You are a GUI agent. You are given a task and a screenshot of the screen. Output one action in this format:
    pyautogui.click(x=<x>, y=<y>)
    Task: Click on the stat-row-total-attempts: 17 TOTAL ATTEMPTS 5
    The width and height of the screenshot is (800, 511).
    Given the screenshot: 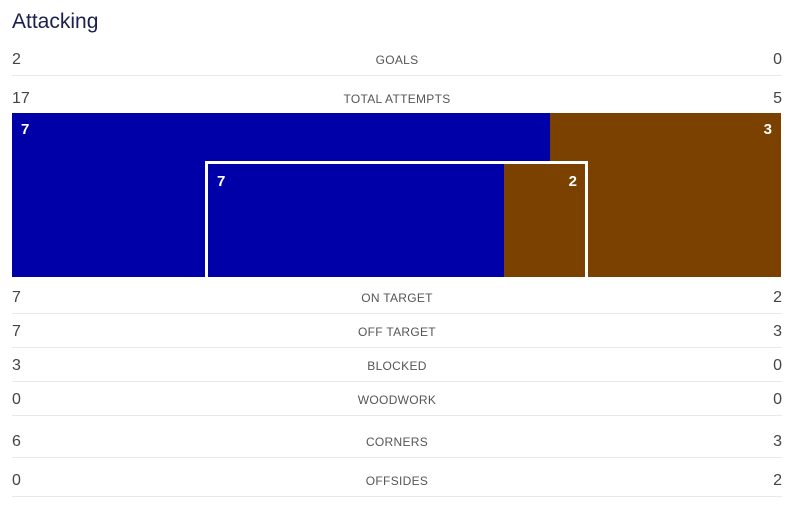 What is the action you would take?
    pyautogui.click(x=397, y=99)
    